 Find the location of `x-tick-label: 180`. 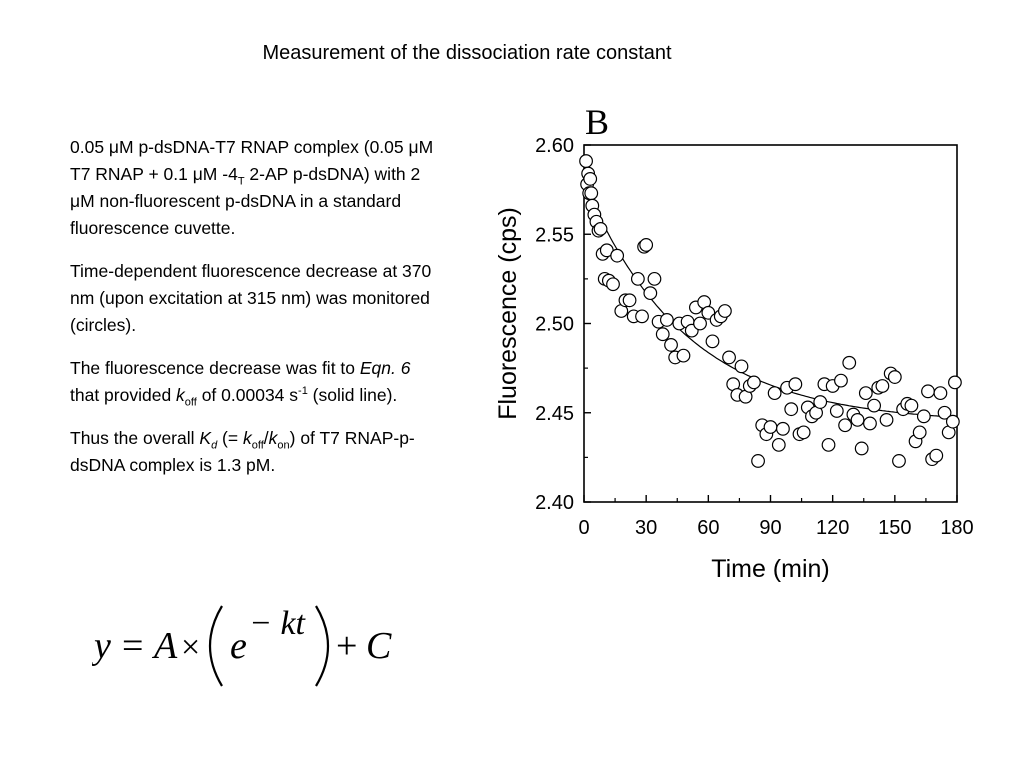

x-tick-label: 180 is located at coordinates (956, 528).